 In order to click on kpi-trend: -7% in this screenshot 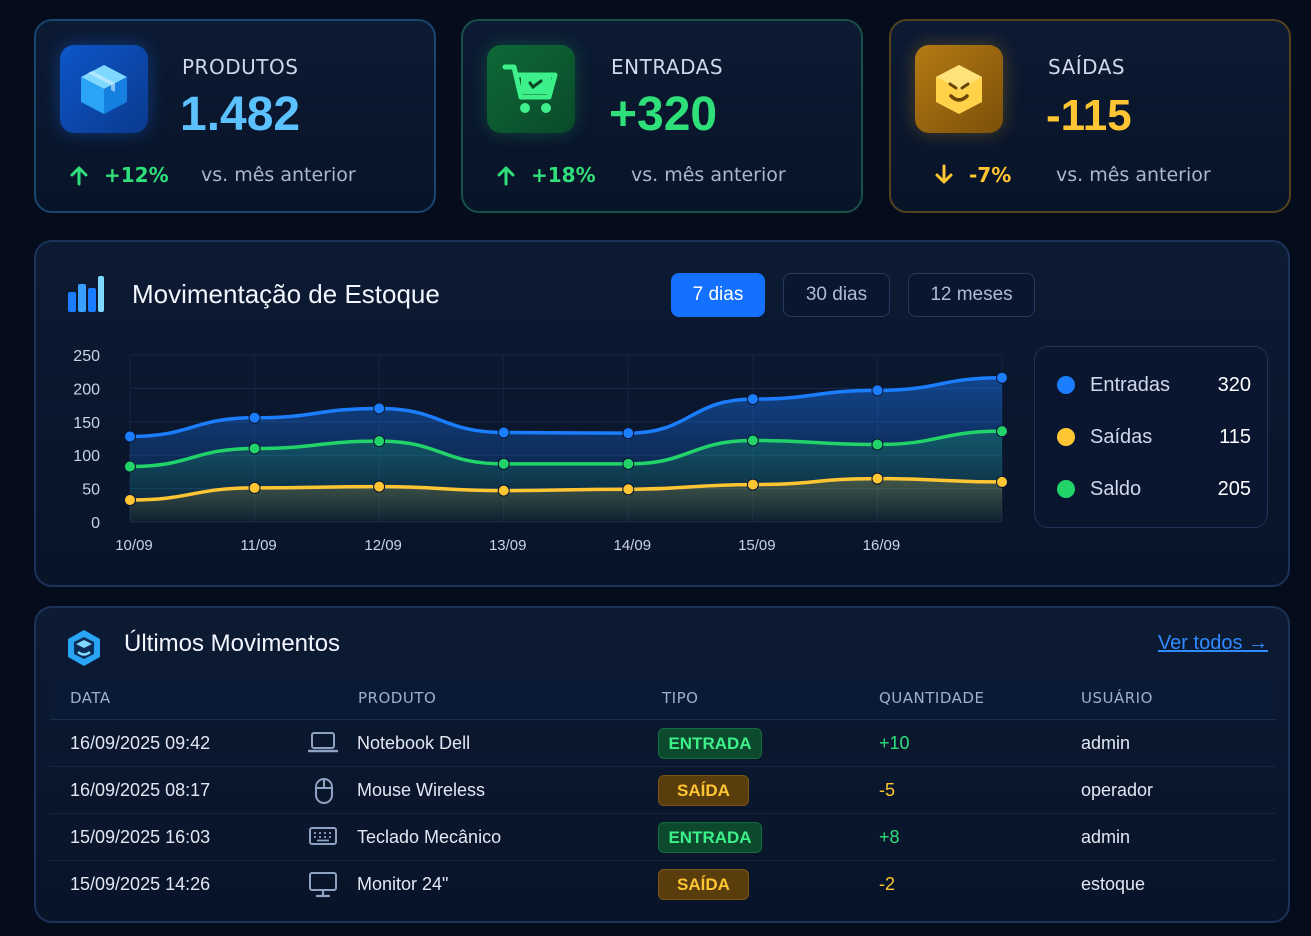, I will do `click(972, 175)`.